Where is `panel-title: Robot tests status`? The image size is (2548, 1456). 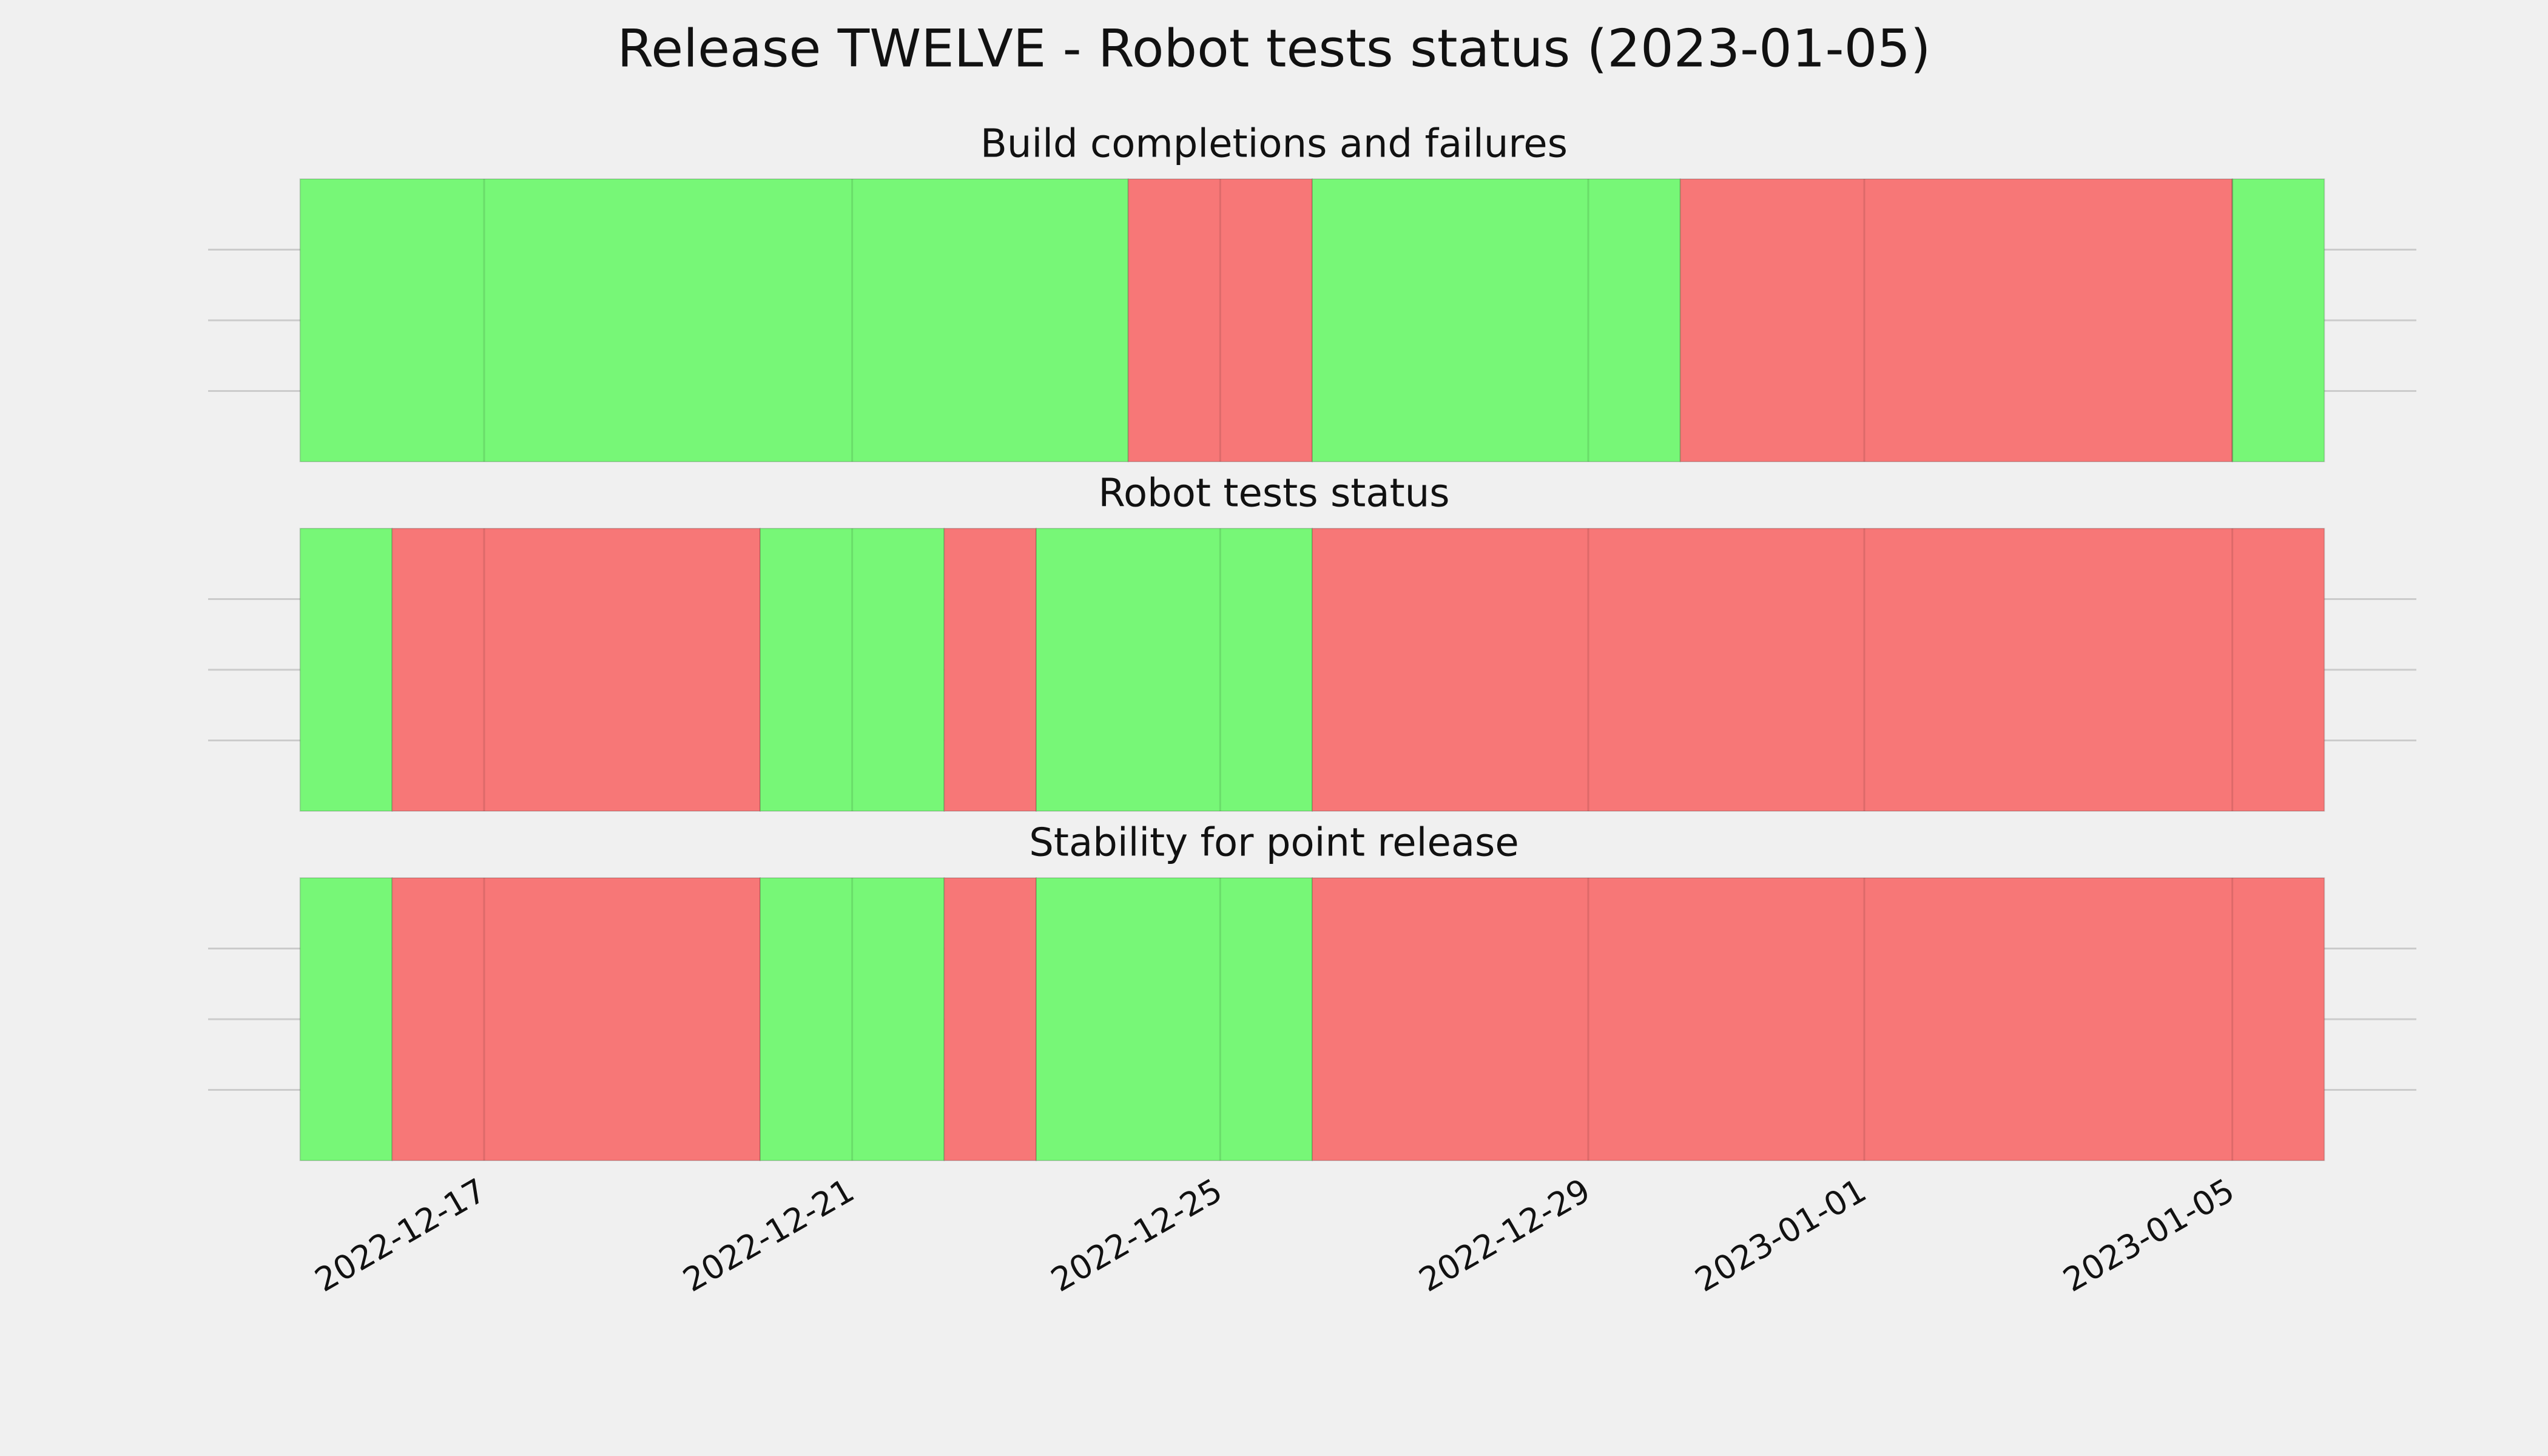
panel-title: Robot tests status is located at coordinates (1273, 493).